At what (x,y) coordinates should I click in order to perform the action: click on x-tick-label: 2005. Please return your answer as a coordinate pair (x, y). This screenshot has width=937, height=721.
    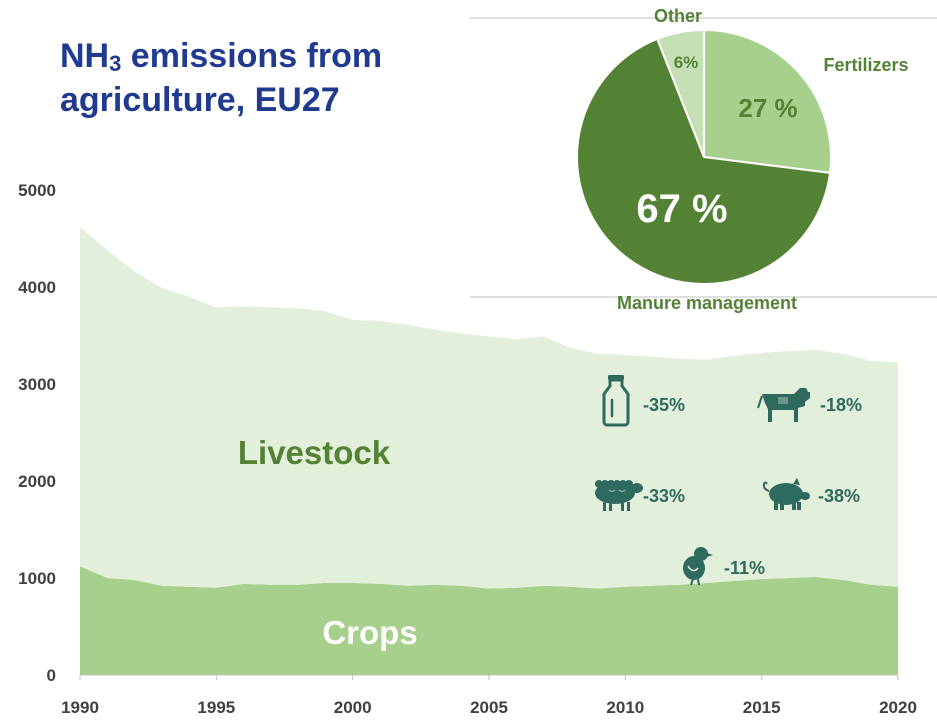
    Looking at the image, I should click on (489, 707).